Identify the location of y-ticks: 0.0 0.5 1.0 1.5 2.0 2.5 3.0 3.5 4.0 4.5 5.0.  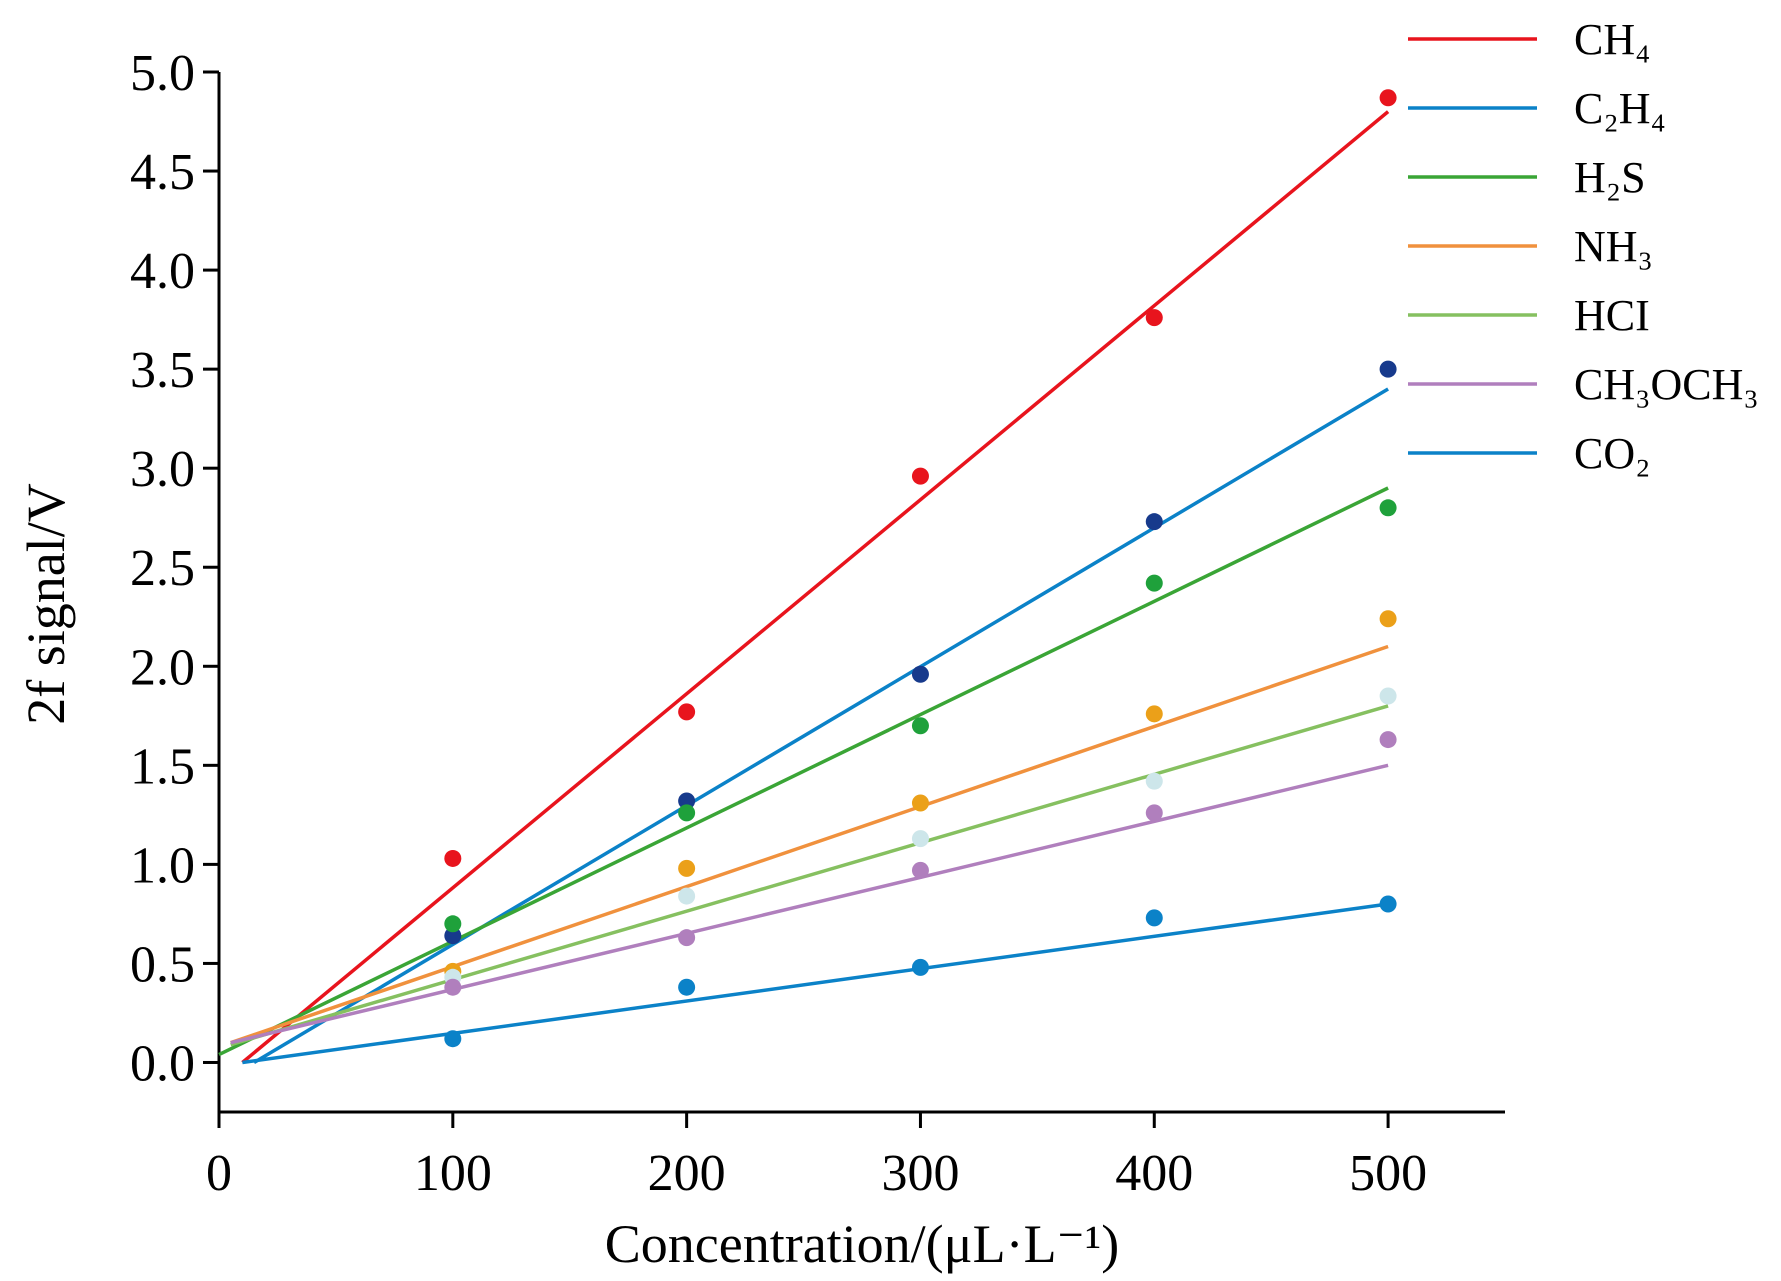
(174, 568).